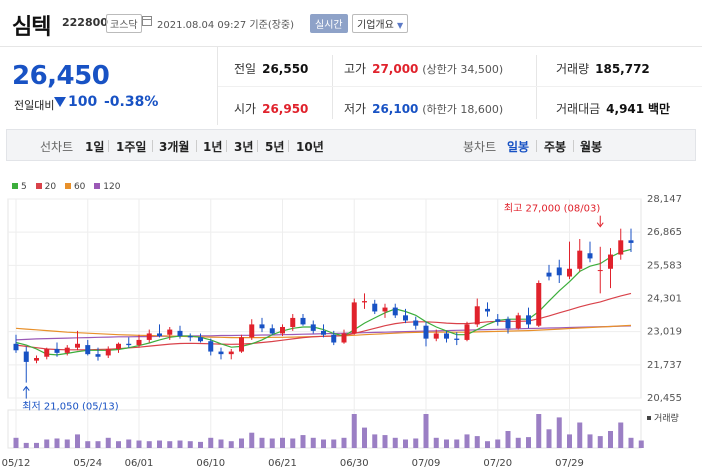 This screenshot has width=702, height=475. I want to click on change-amount: 100, so click(83, 102).